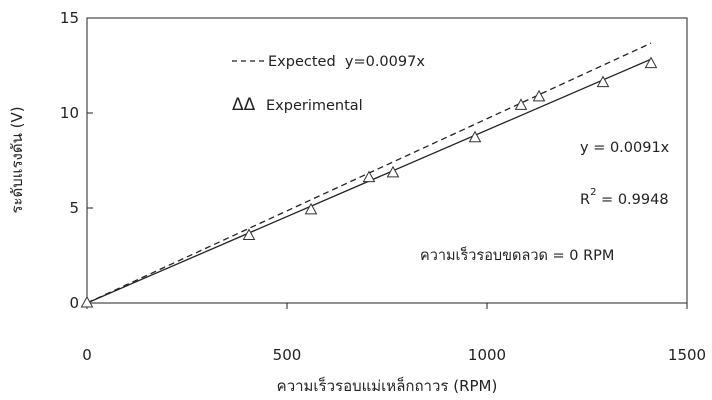  Describe the element at coordinates (687, 355) in the screenshot. I see `x-tick-label: 1500` at that location.